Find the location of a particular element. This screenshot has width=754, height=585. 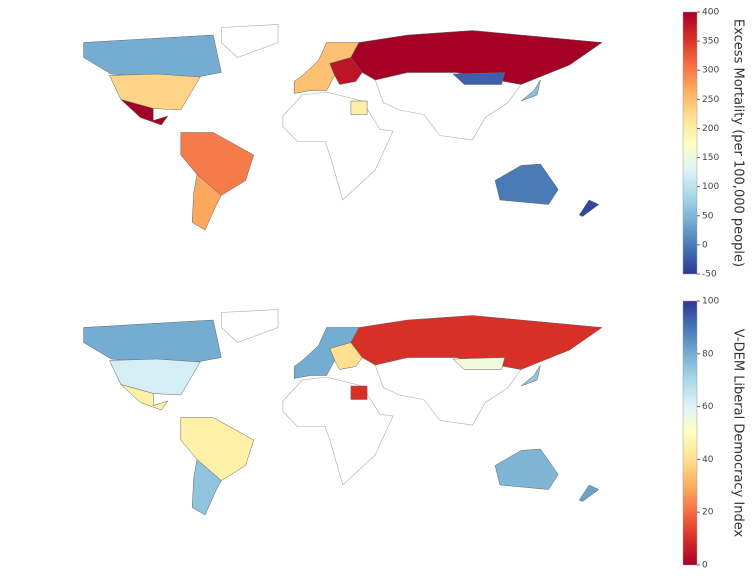

colorbar-tick-label: 200 is located at coordinates (710, 129).